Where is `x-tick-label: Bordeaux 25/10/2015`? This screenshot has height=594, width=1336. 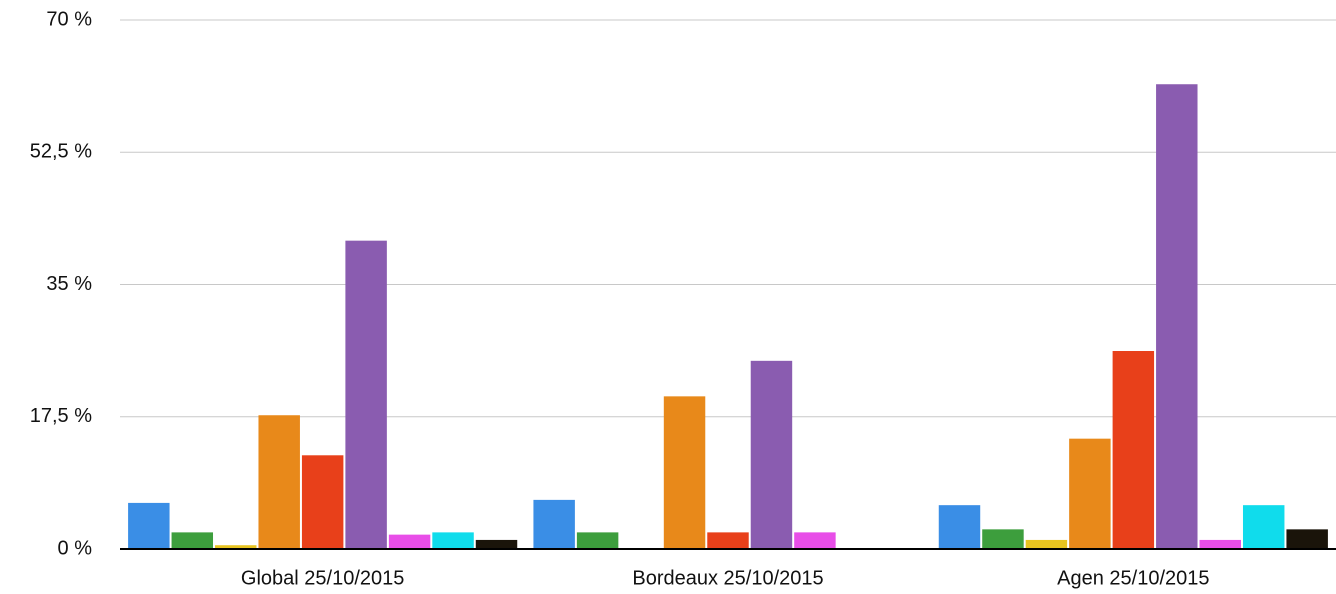
x-tick-label: Bordeaux 25/10/2015 is located at coordinates (727, 578).